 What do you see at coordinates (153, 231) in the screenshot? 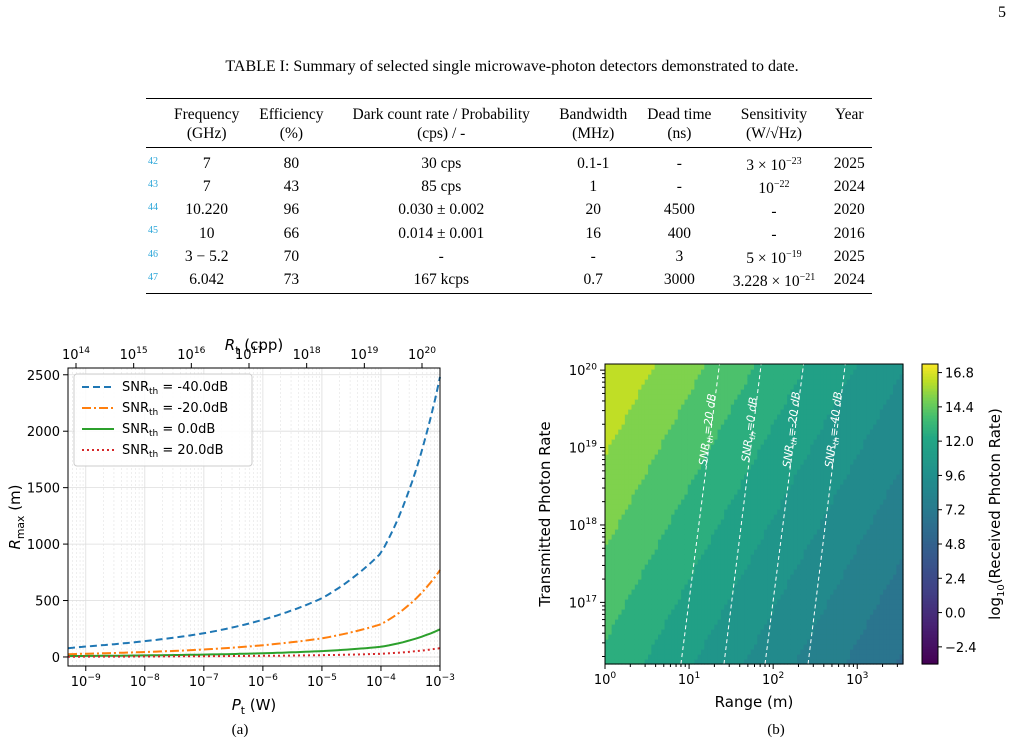
I see `reference-link: 45` at bounding box center [153, 231].